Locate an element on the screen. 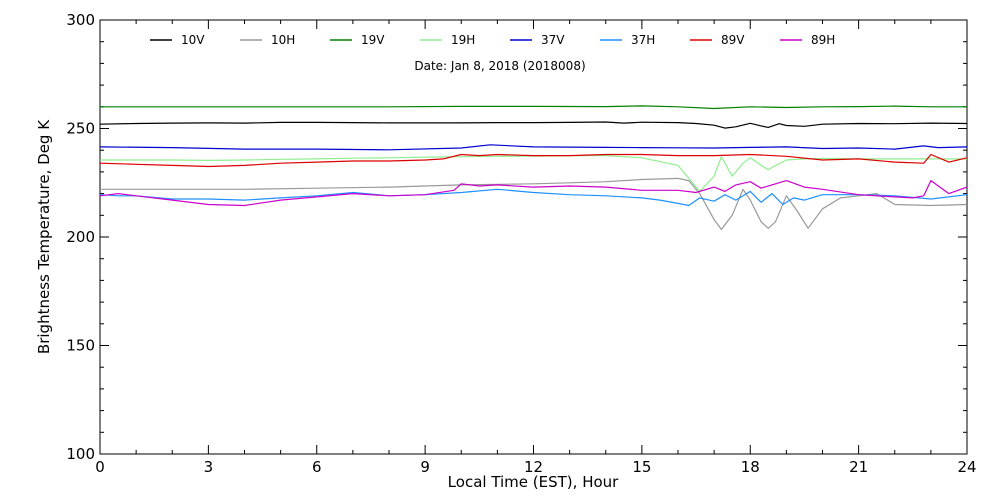  legend-label-37v: 37V is located at coordinates (553, 40).